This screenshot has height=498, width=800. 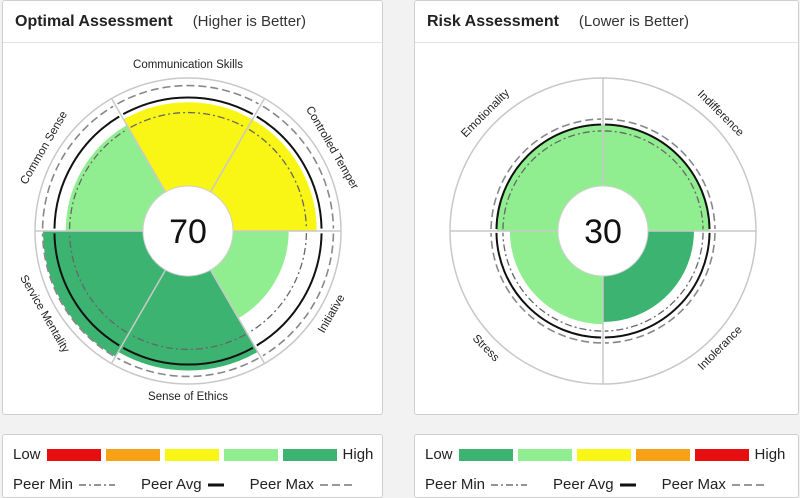 I want to click on risk-scale-legend: Low High, so click(x=606, y=454).